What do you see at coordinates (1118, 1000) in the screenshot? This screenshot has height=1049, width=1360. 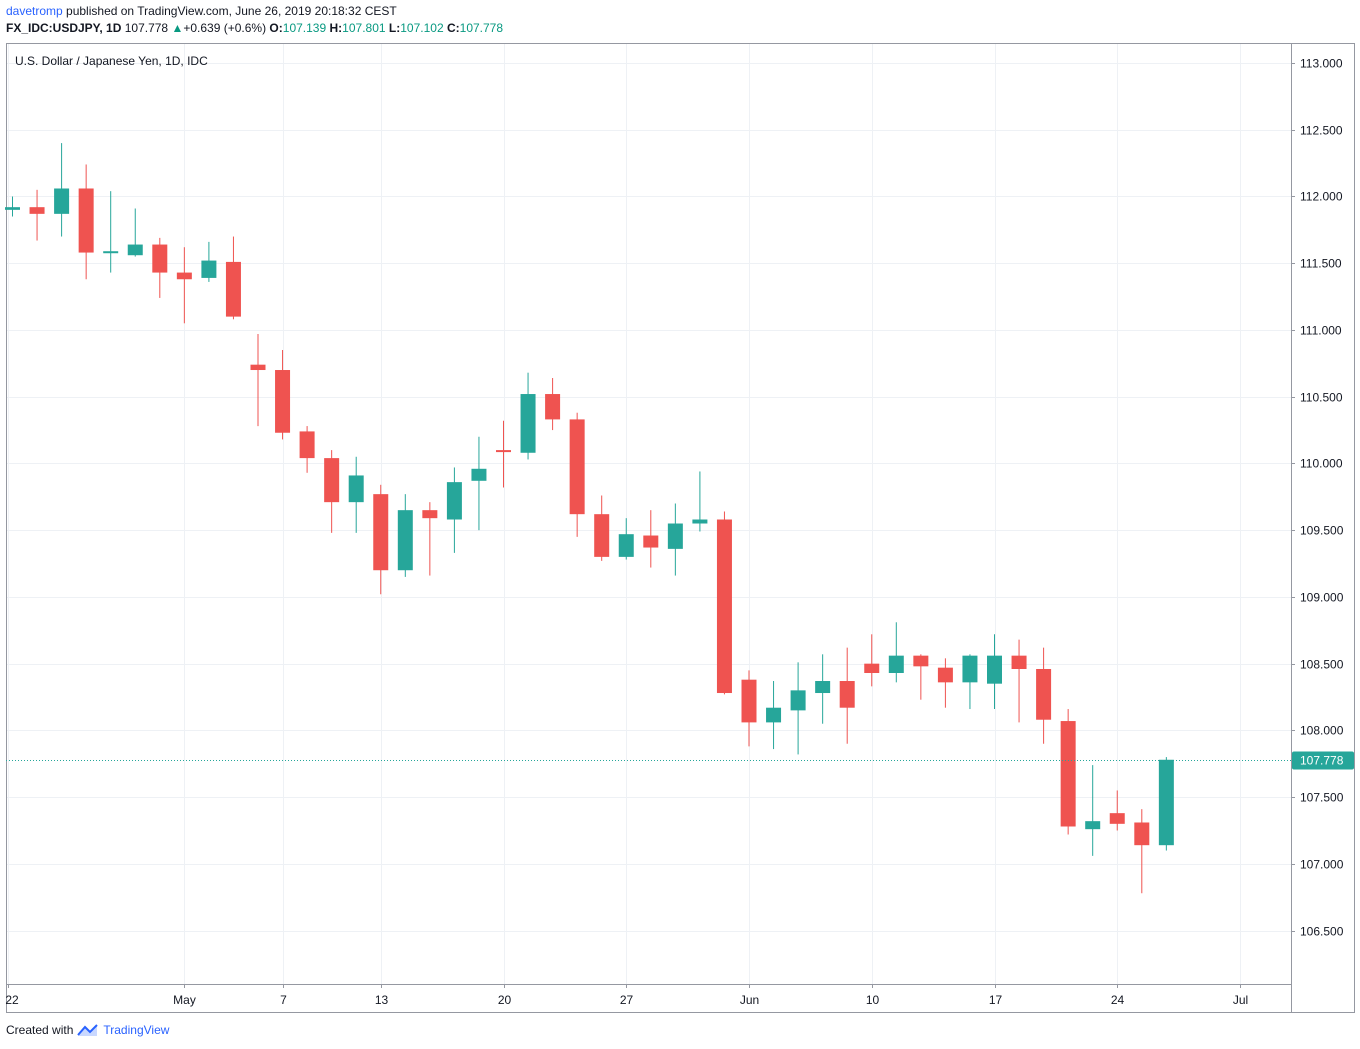 I see `x-tick-label: 24` at bounding box center [1118, 1000].